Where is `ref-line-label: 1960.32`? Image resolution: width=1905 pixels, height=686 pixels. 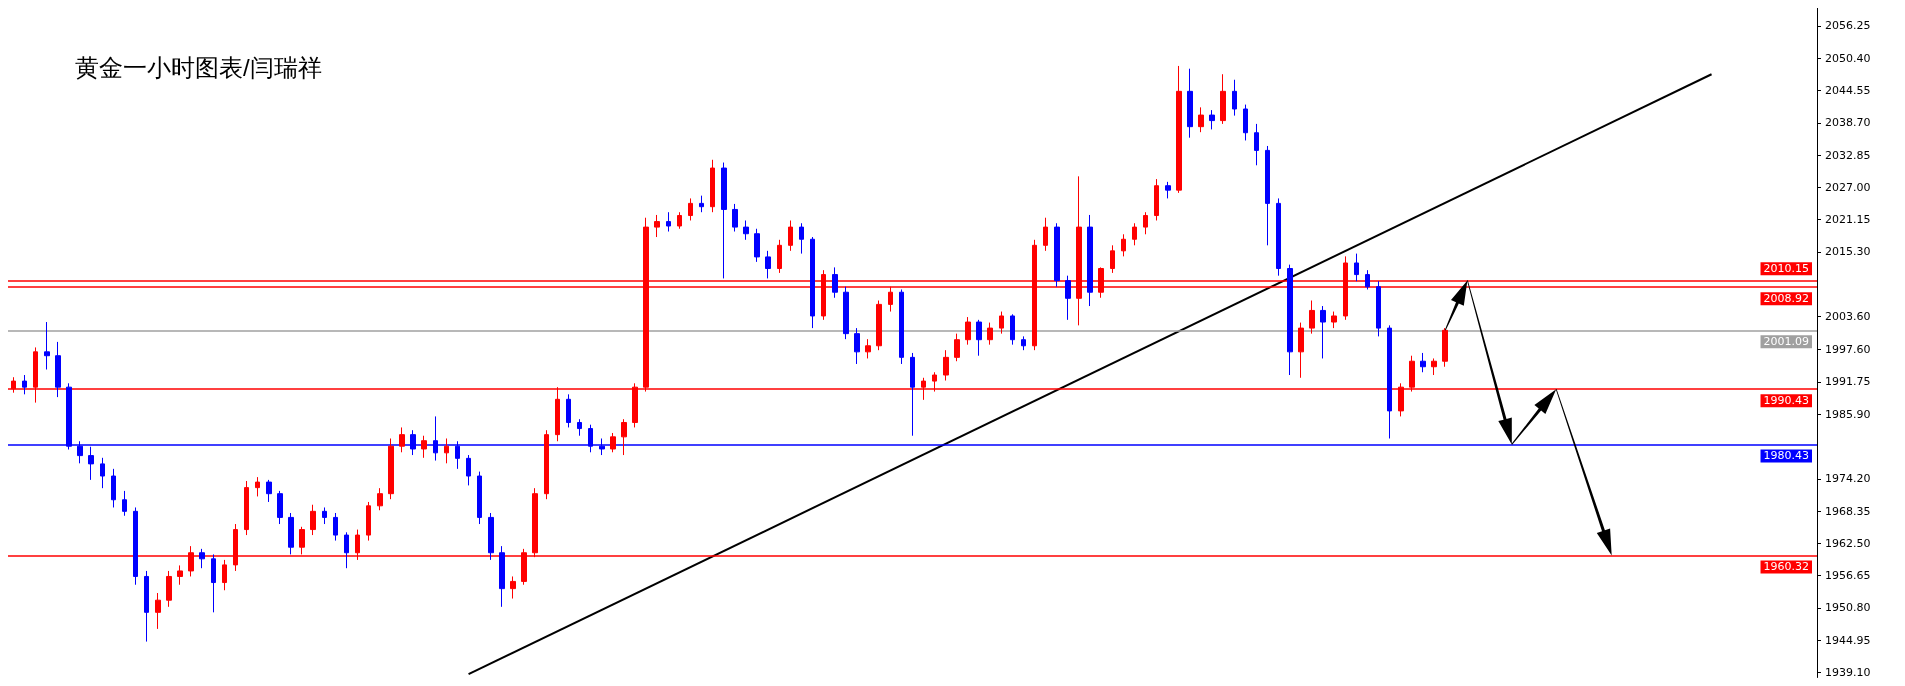
ref-line-label: 1960.32 is located at coordinates (1786, 567).